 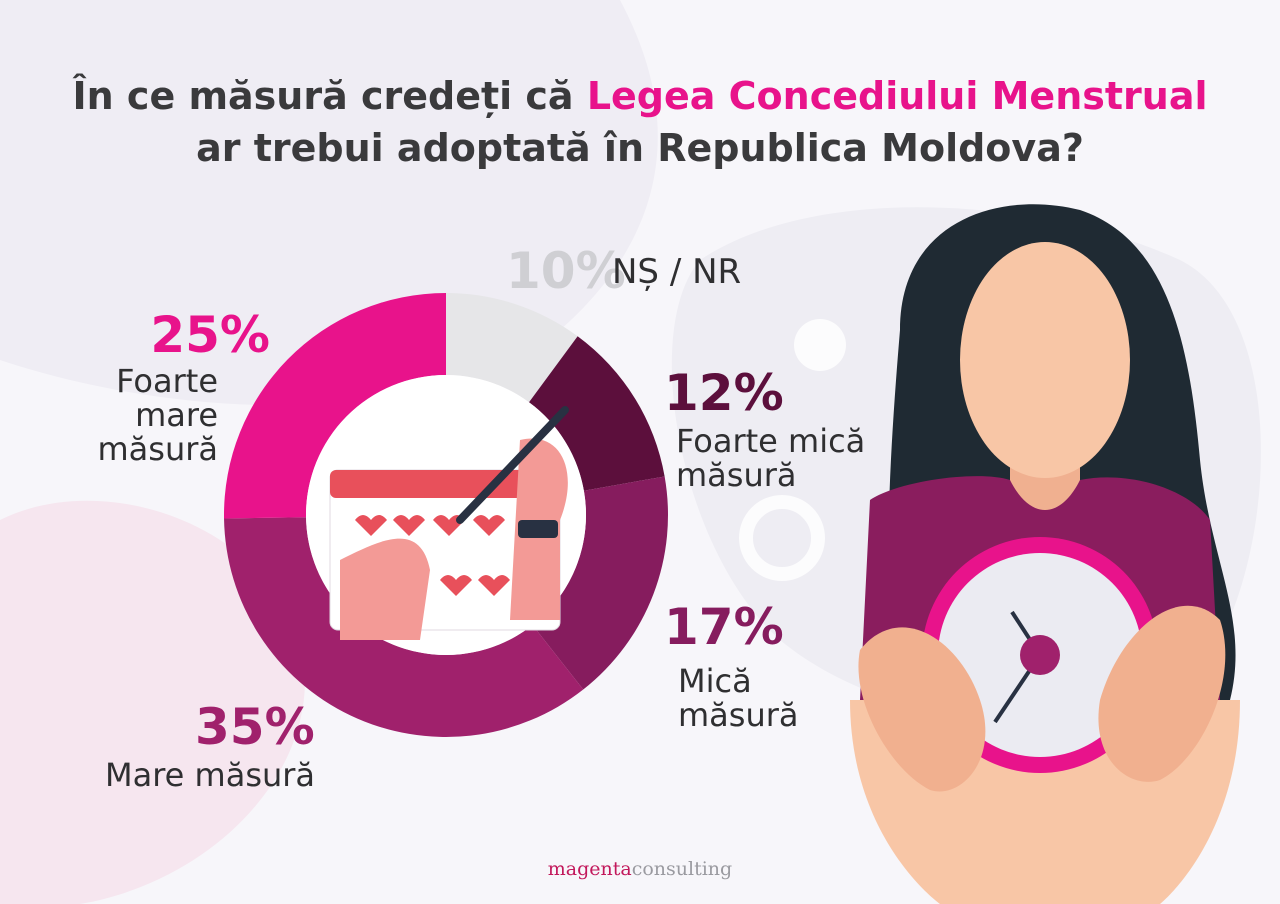 I want to click on percent-label: 25%, so click(x=210, y=335).